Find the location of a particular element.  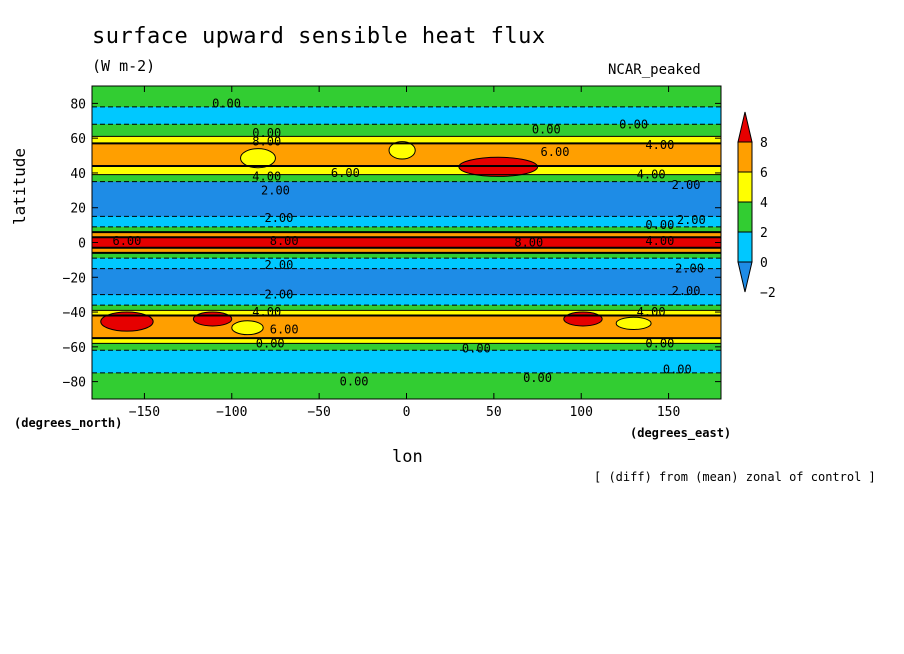

x-tick-label: −100 is located at coordinates (231, 412).